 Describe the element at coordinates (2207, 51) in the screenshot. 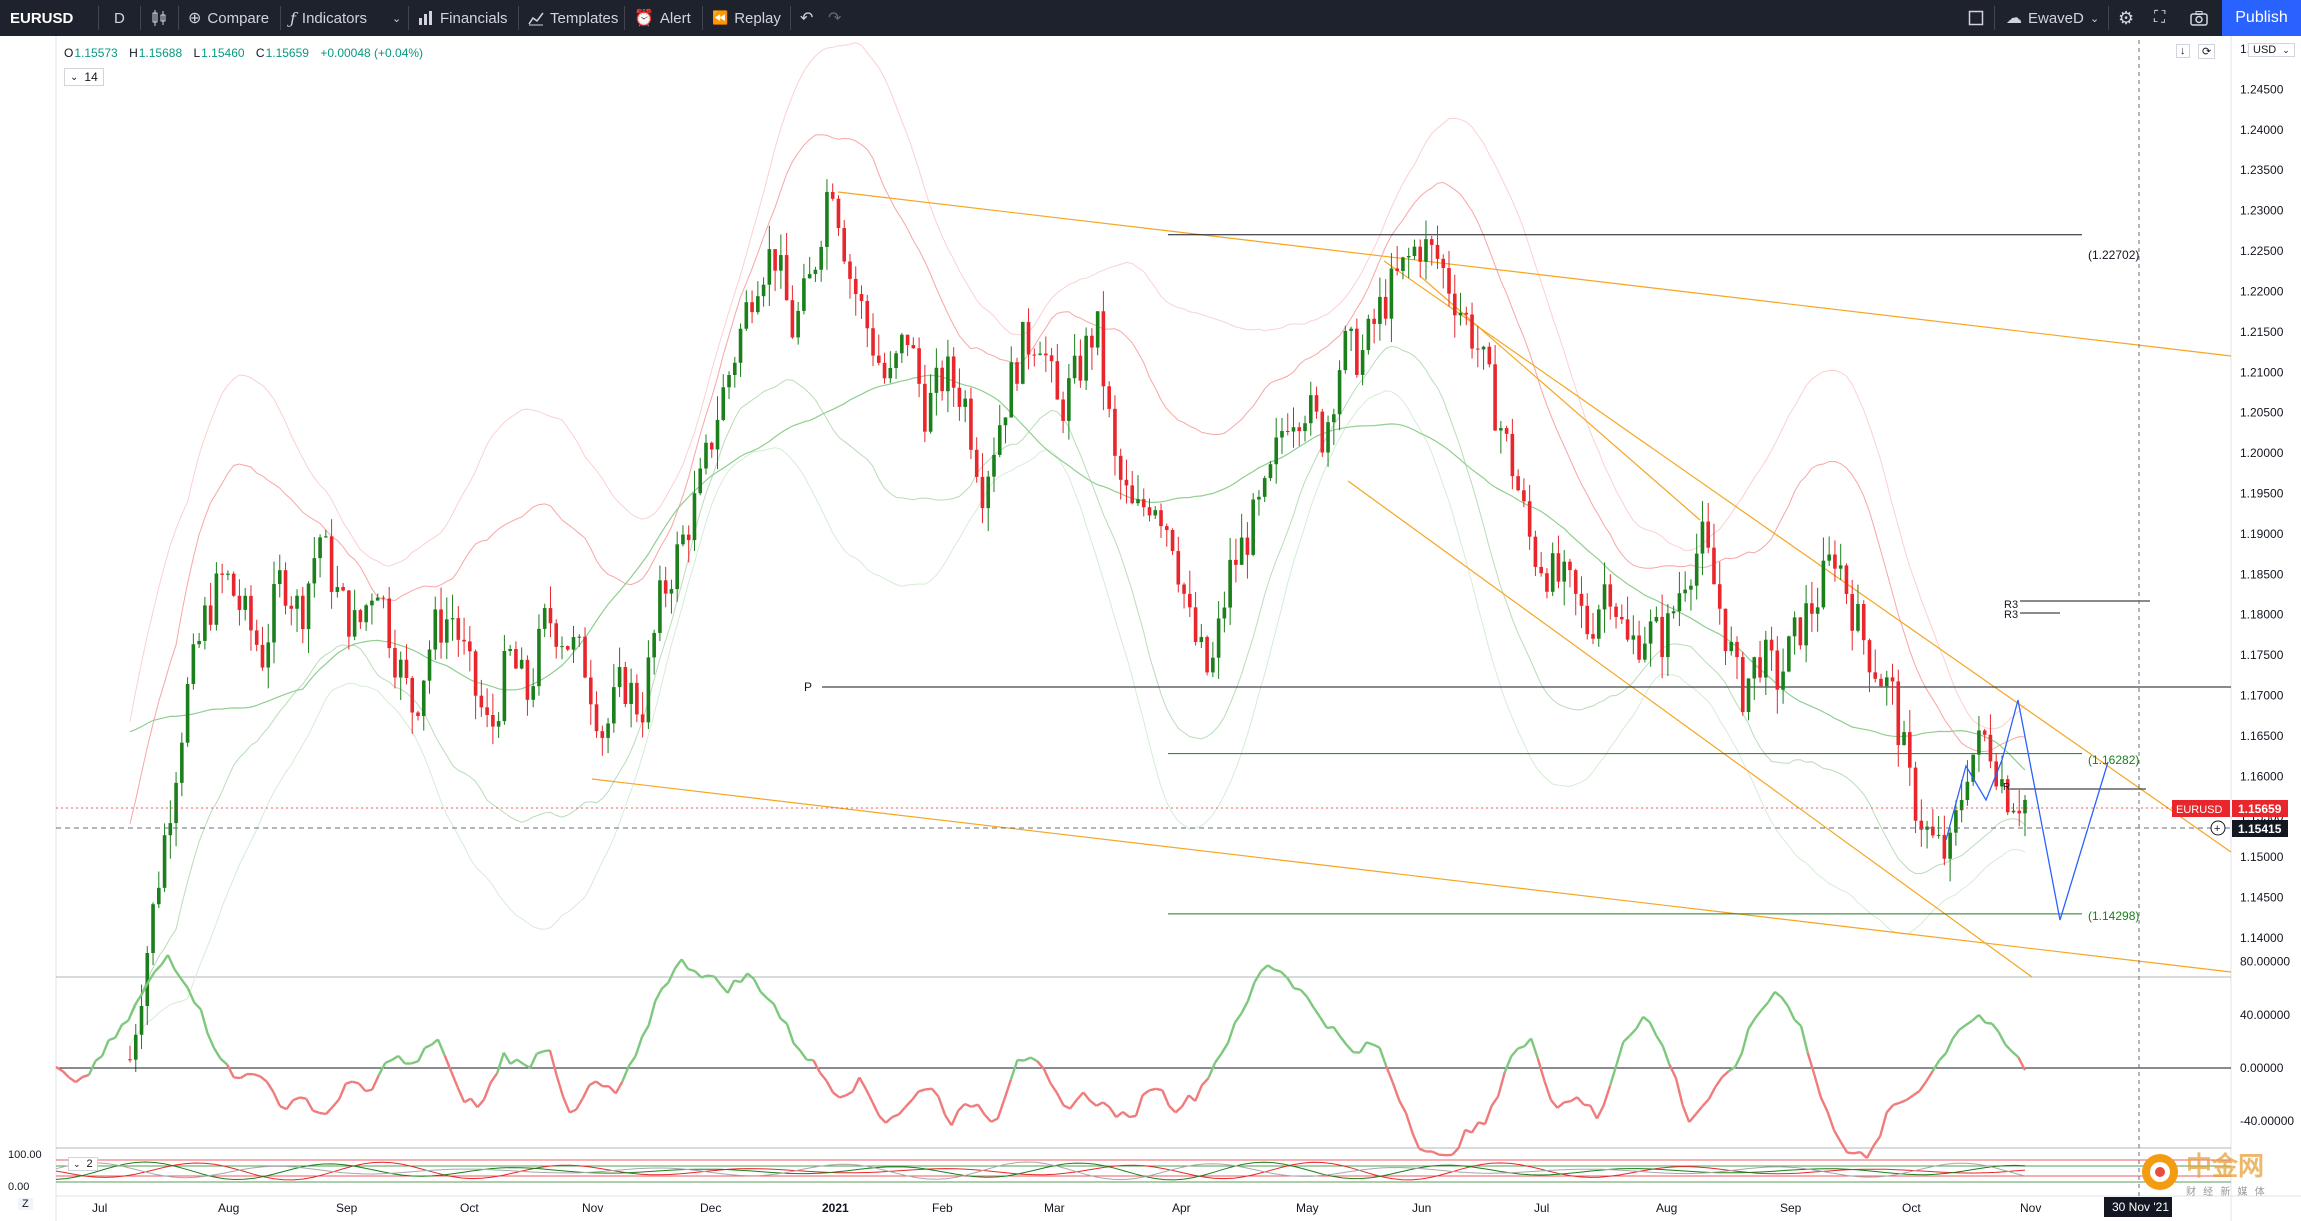

I see `reset-scale-button: ⟳` at that location.